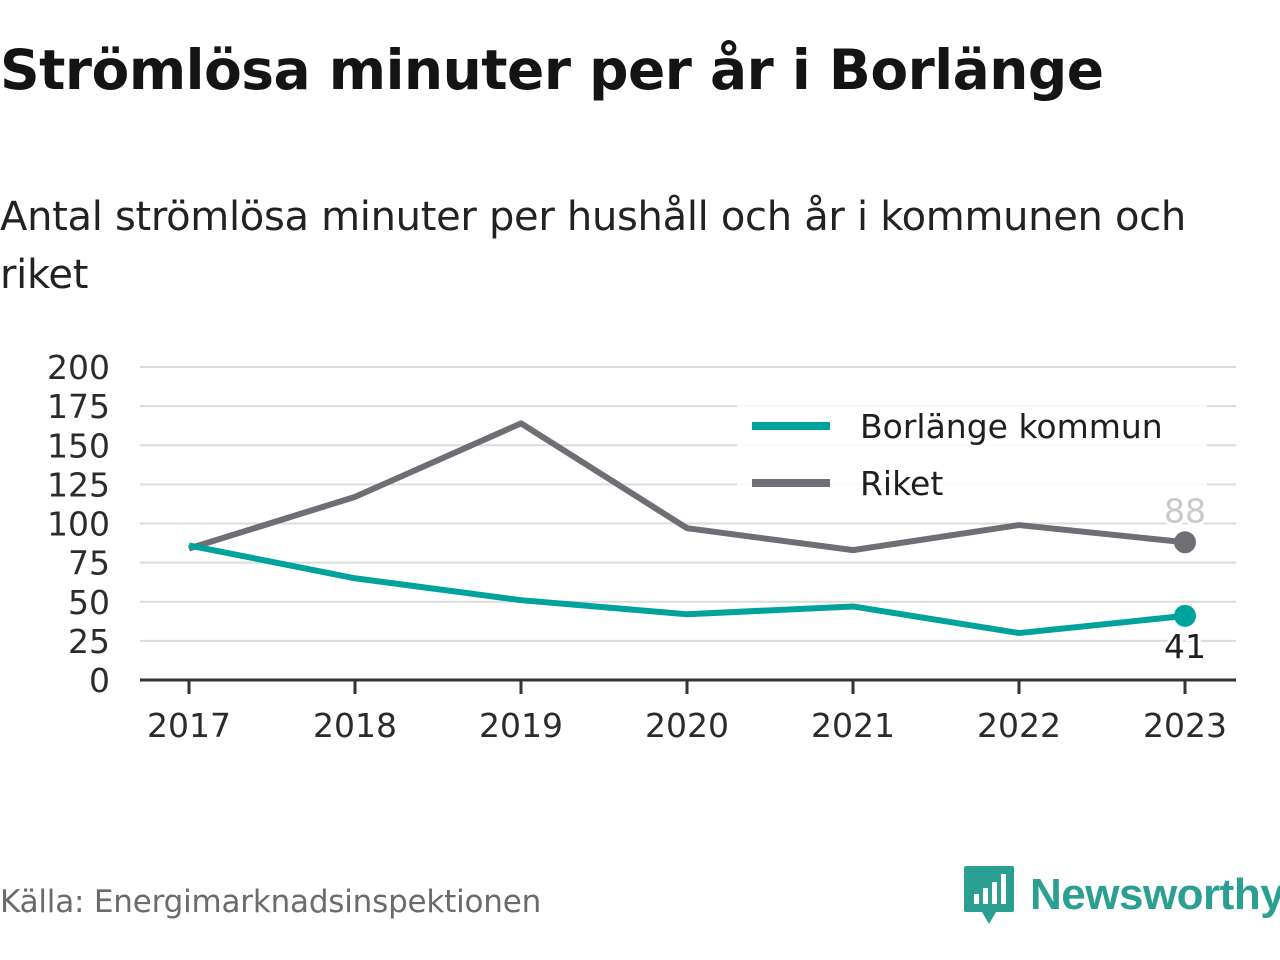 Image resolution: width=1280 pixels, height=960 pixels. I want to click on end-labels: 88 41, so click(1185, 578).